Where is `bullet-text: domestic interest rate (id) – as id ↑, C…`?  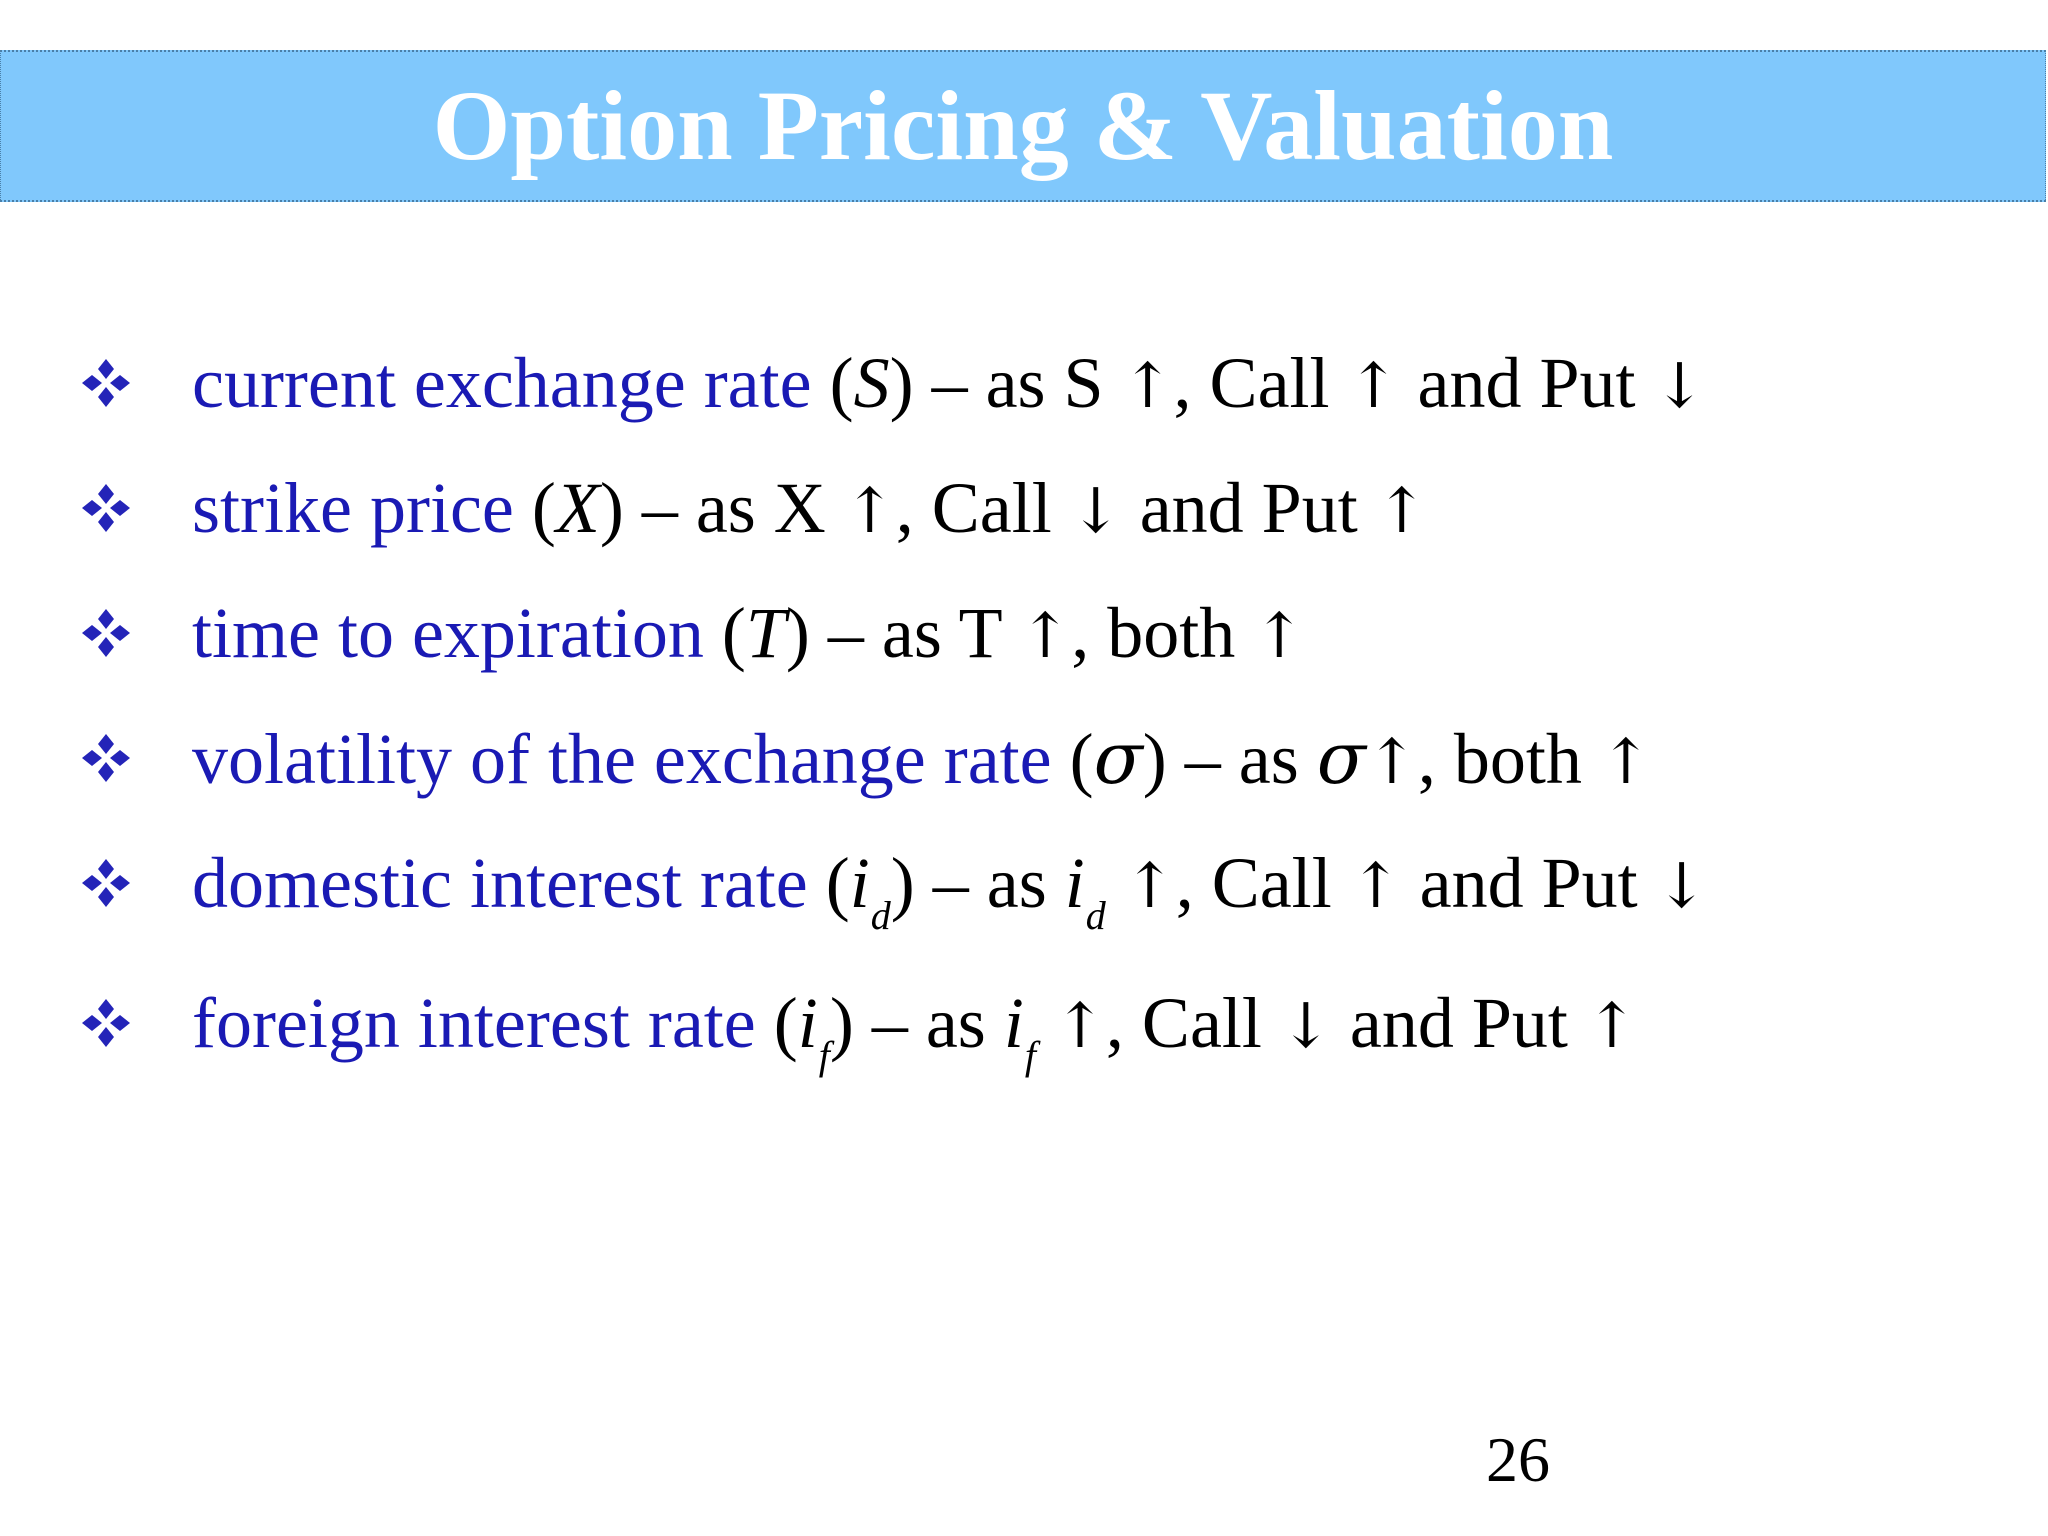
bullet-text: domestic interest rate (id) – as id ↑, C… is located at coordinates (950, 888).